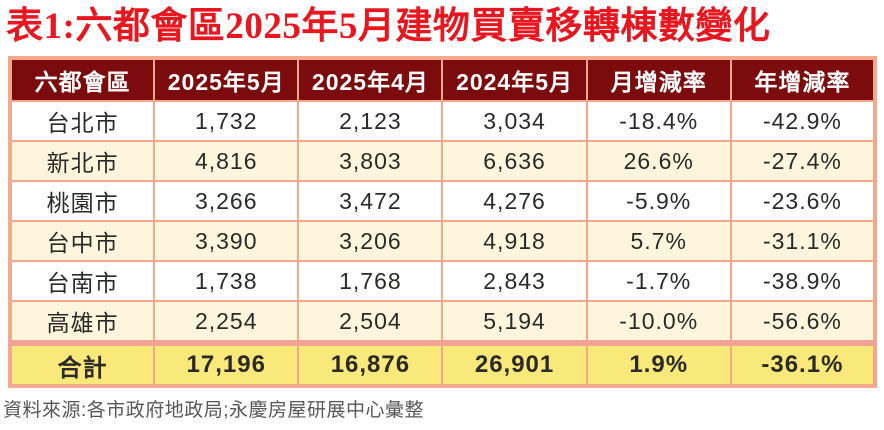 The width and height of the screenshot is (884, 430). I want to click on cell-yoy-change: -27.4%, so click(803, 161).